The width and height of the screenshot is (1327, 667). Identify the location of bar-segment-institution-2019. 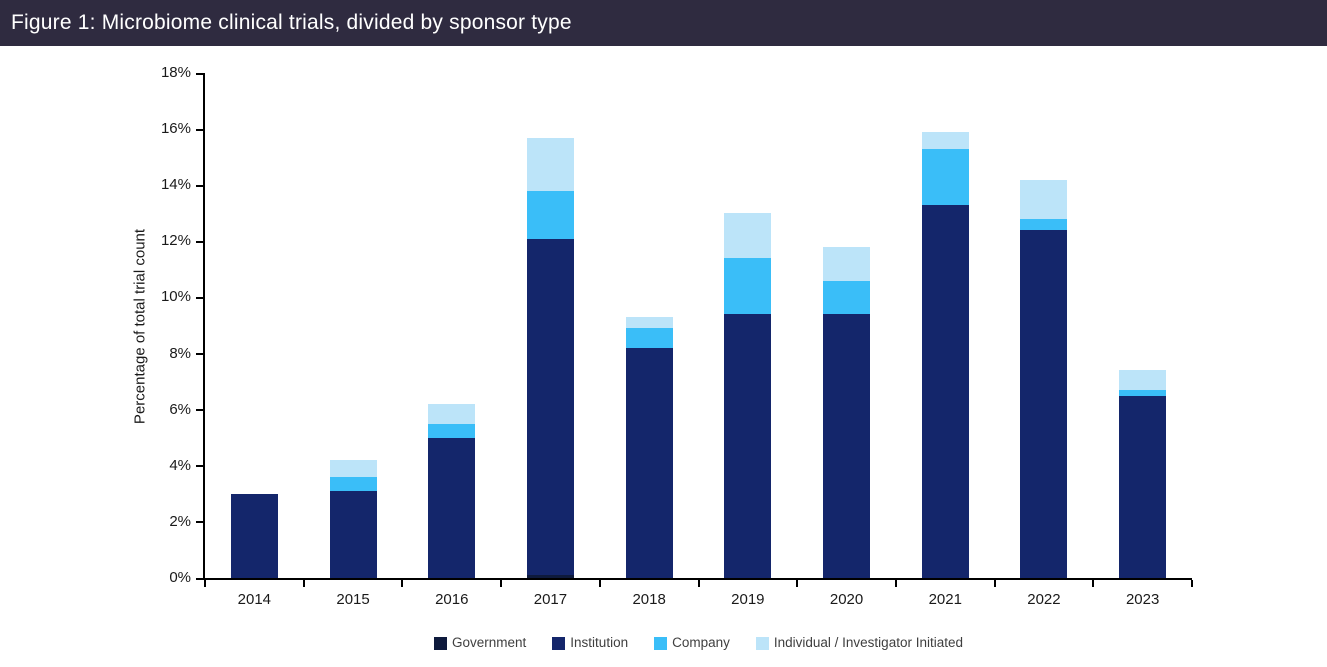
(748, 446).